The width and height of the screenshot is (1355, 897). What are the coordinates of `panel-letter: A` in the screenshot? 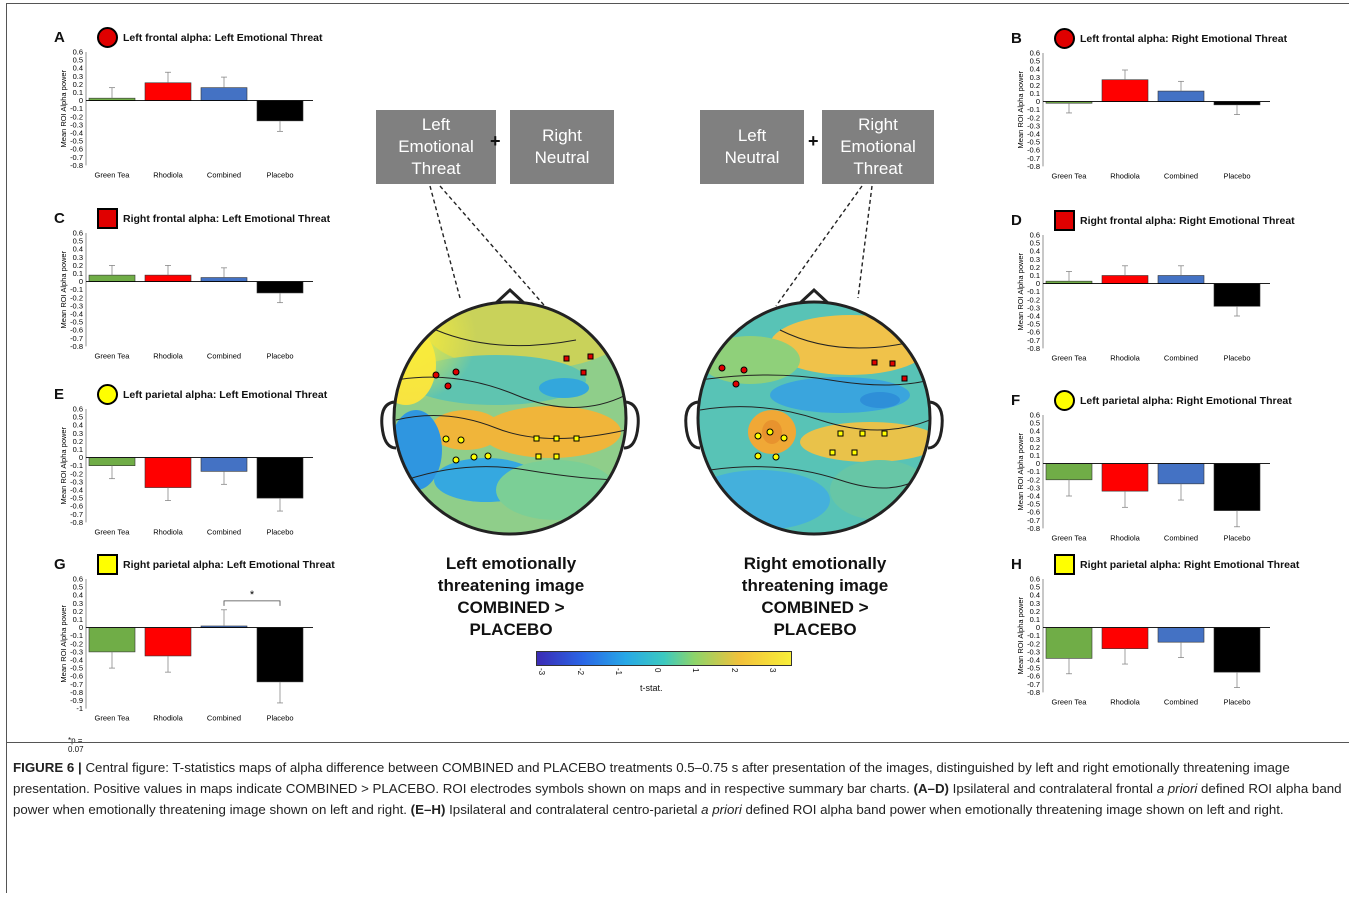 It's located at (59, 37).